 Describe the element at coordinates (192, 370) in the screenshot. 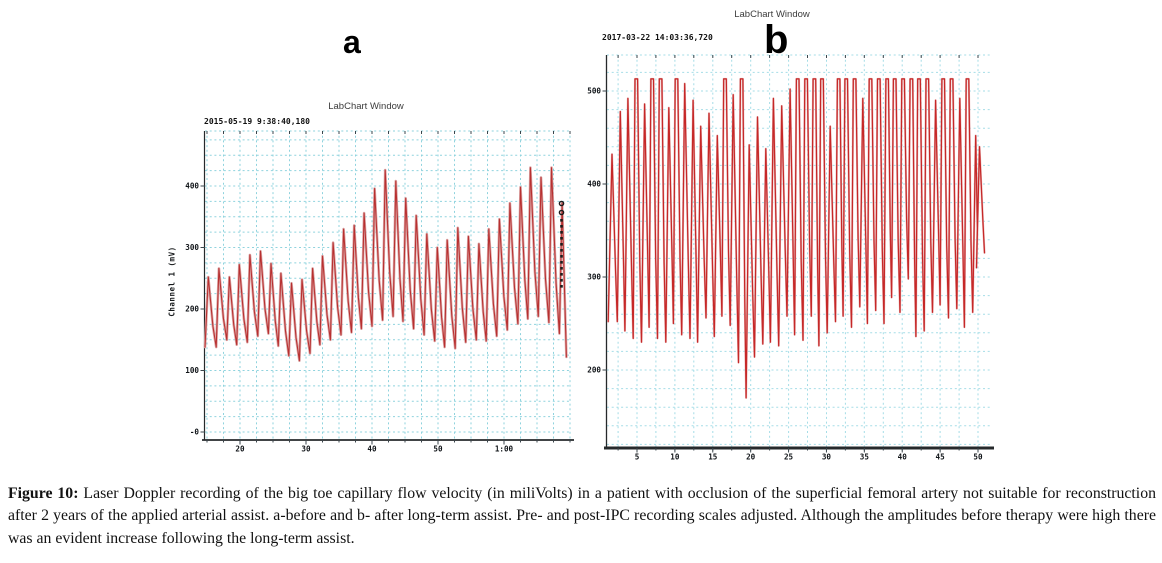

I see `svg-text: 100` at that location.